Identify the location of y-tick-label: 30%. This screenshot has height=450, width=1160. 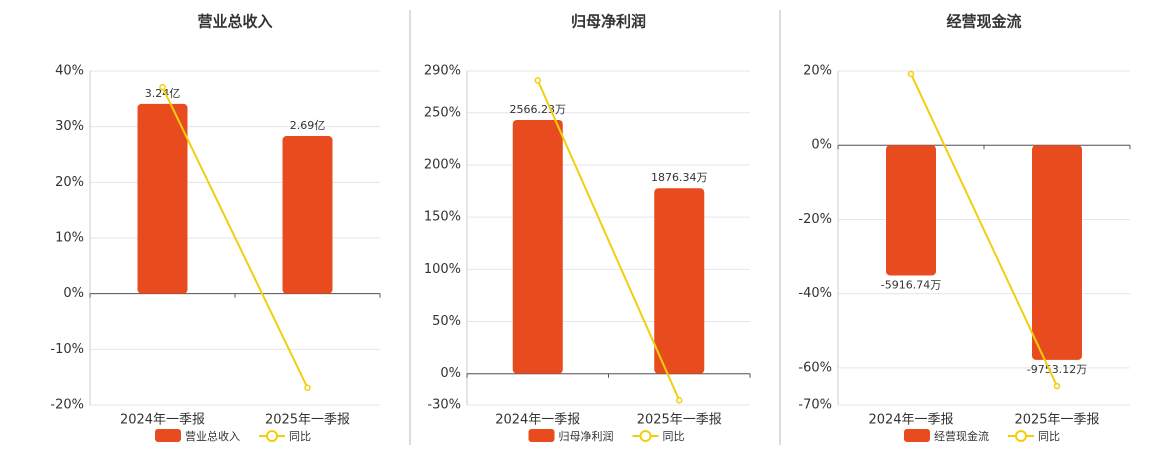
(69, 126).